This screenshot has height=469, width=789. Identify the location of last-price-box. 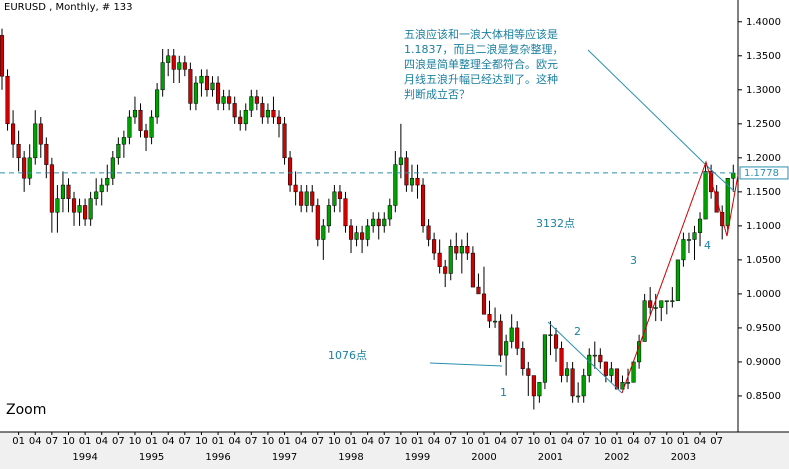
(764, 173).